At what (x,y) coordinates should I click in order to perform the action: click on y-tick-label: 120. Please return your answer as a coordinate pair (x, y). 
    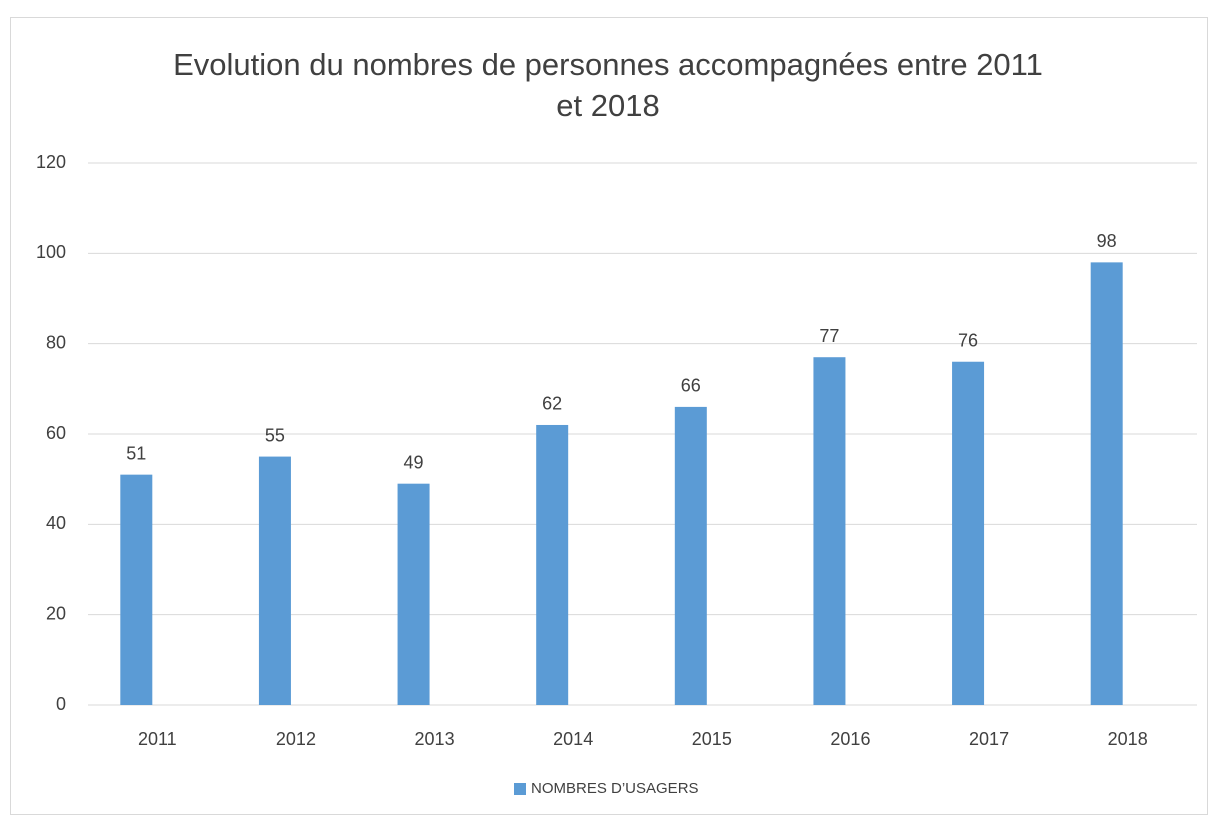
    Looking at the image, I should click on (51, 162).